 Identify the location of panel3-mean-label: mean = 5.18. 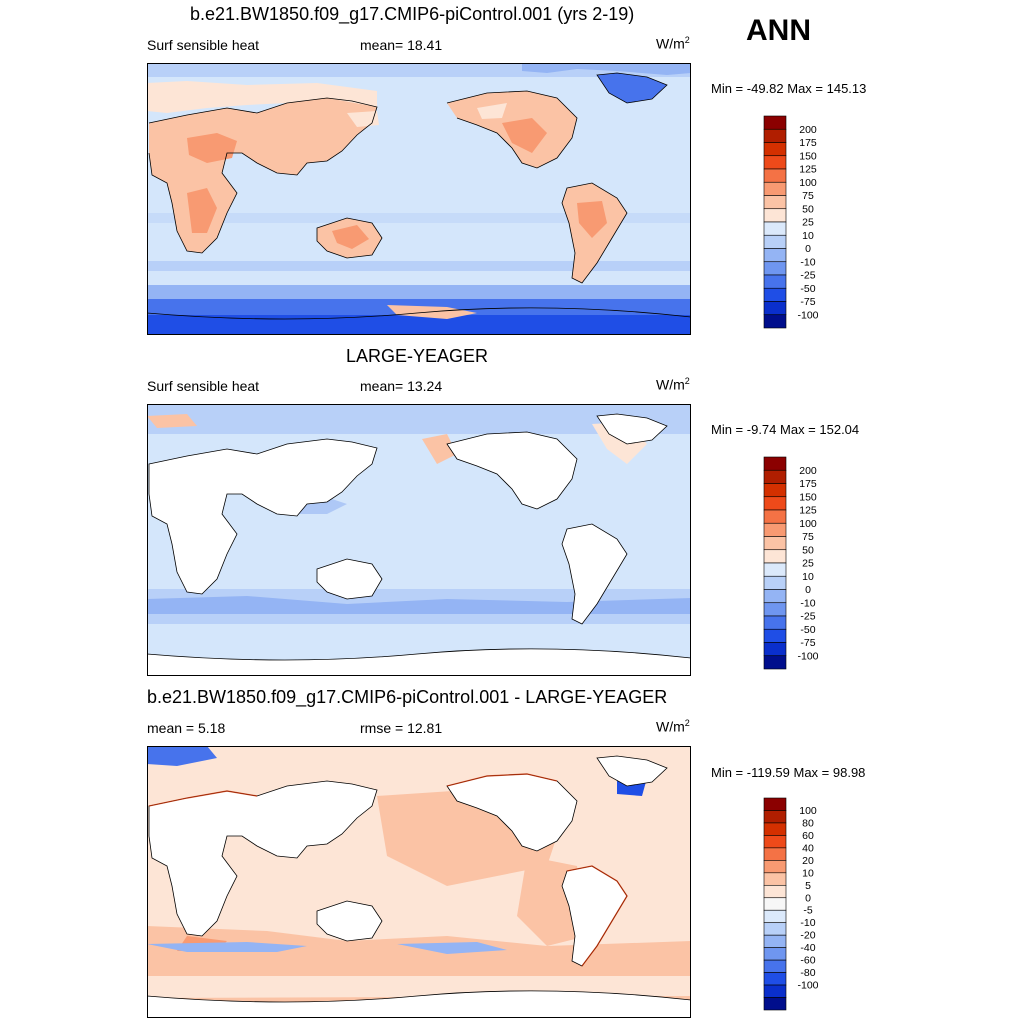
(186, 728).